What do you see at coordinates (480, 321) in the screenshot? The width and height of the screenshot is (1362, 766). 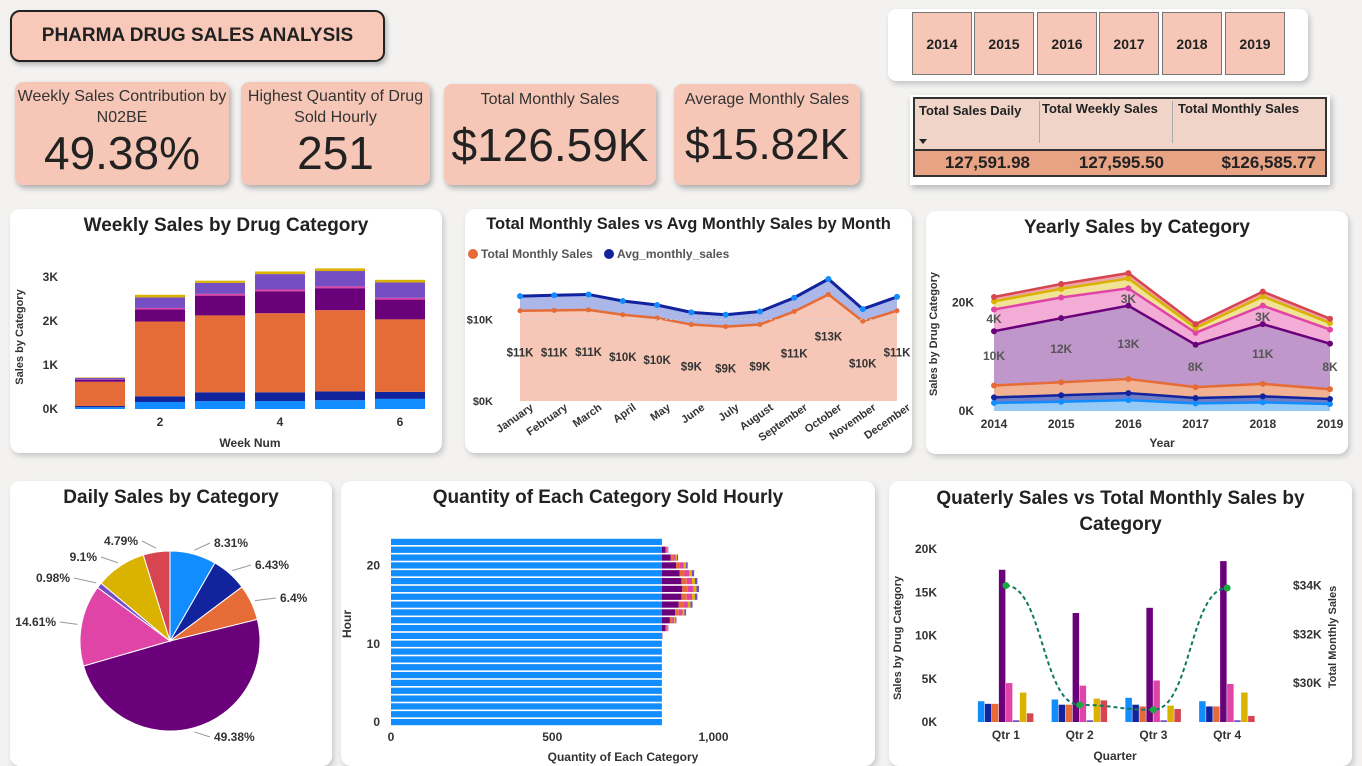 I see `y-tick-label: $10K` at bounding box center [480, 321].